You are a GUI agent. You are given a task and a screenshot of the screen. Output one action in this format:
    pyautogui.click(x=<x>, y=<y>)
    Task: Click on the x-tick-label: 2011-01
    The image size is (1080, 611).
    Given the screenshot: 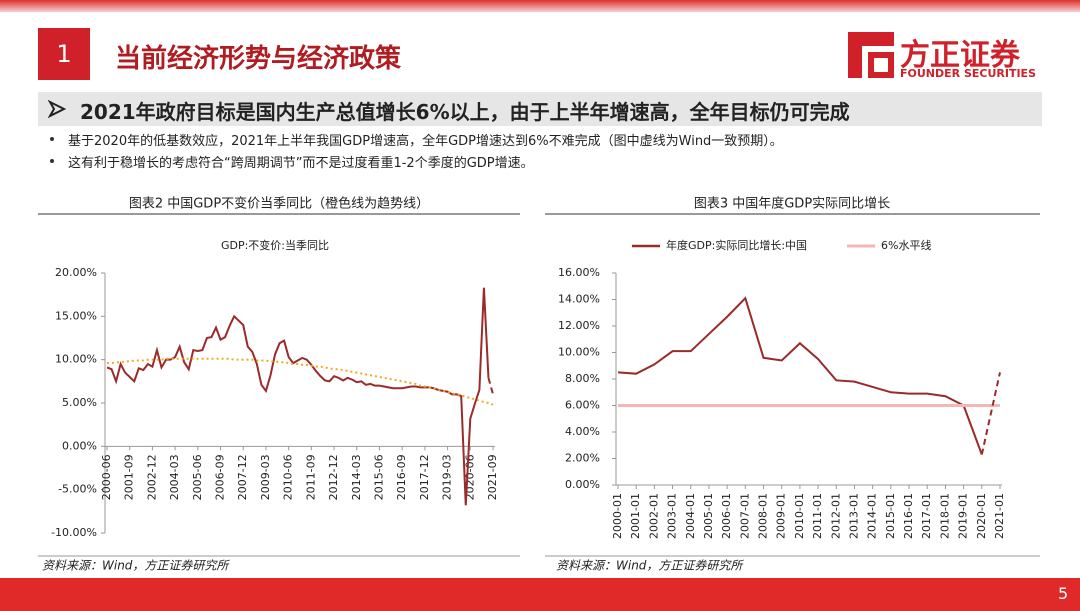 What is the action you would take?
    pyautogui.click(x=817, y=516)
    